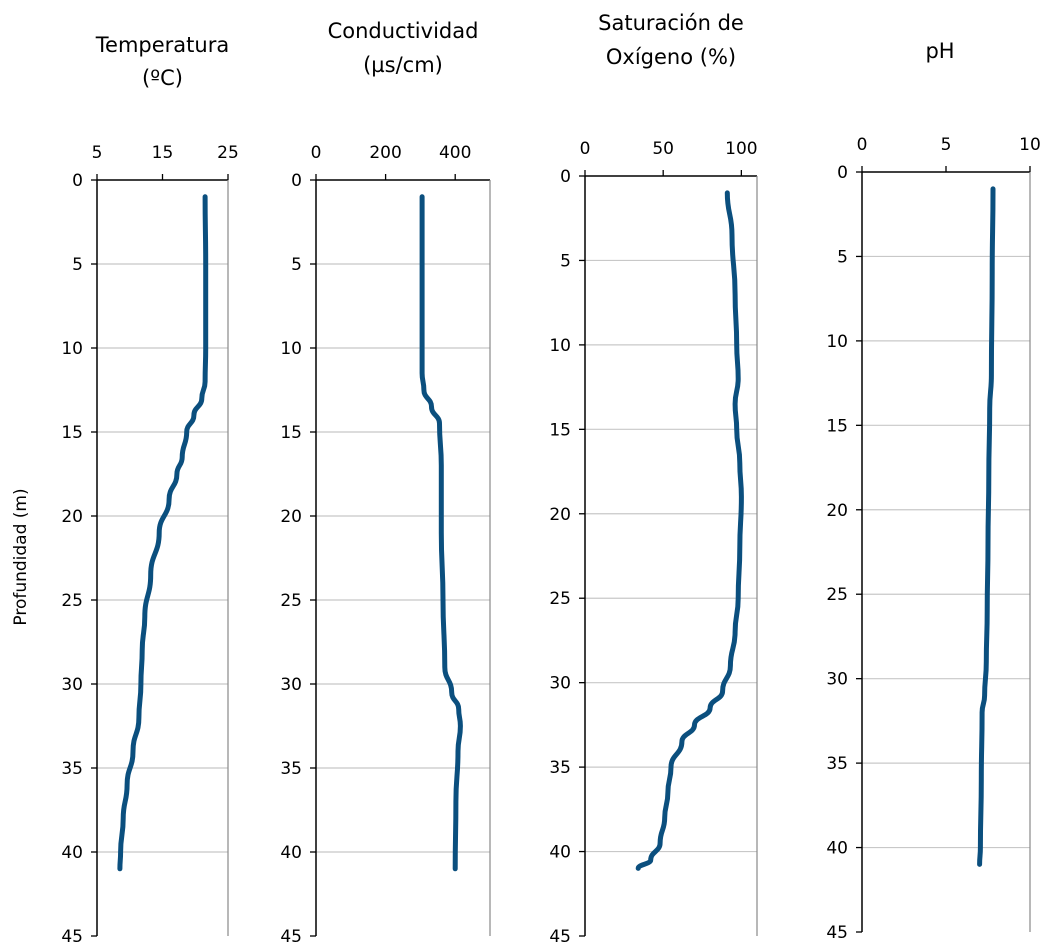 Image resolution: width=1055 pixels, height=945 pixels. I want to click on chart-title-line: (µs/cm), so click(403, 65).